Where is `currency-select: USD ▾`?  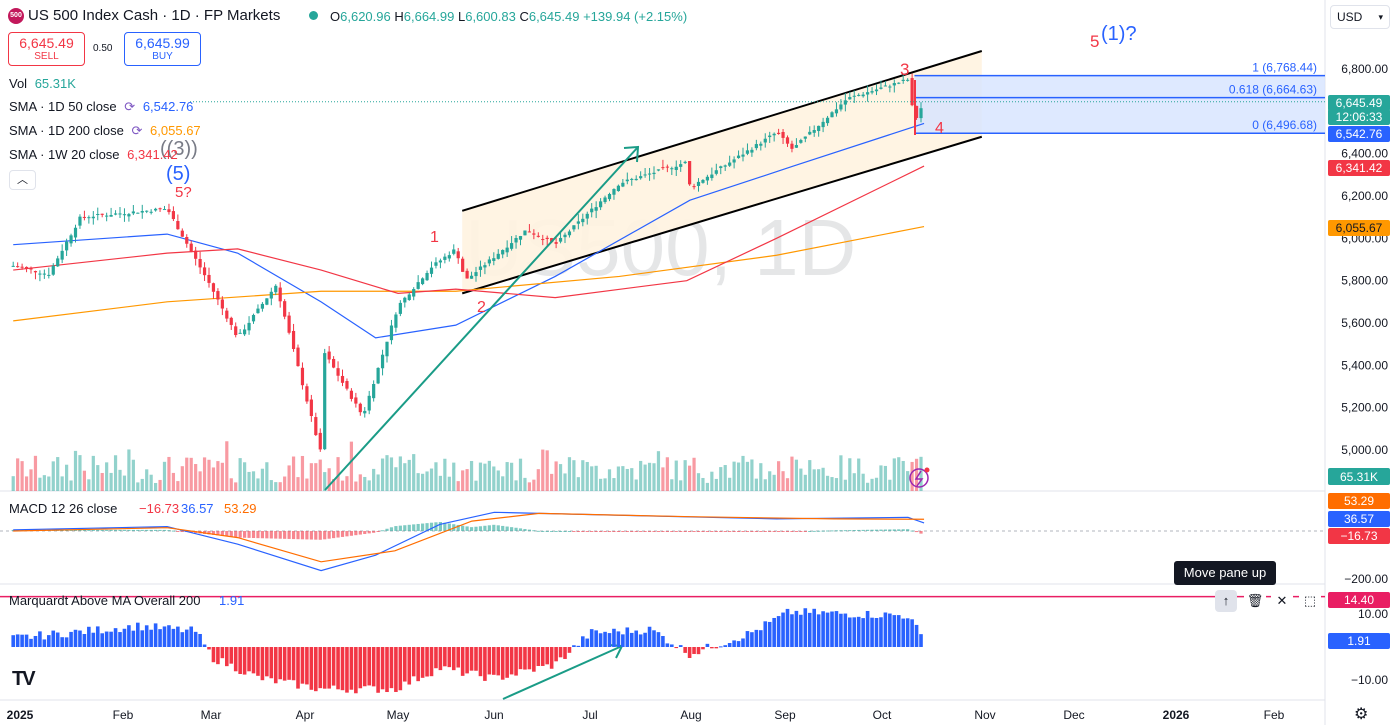 currency-select: USD ▾ is located at coordinates (1360, 17).